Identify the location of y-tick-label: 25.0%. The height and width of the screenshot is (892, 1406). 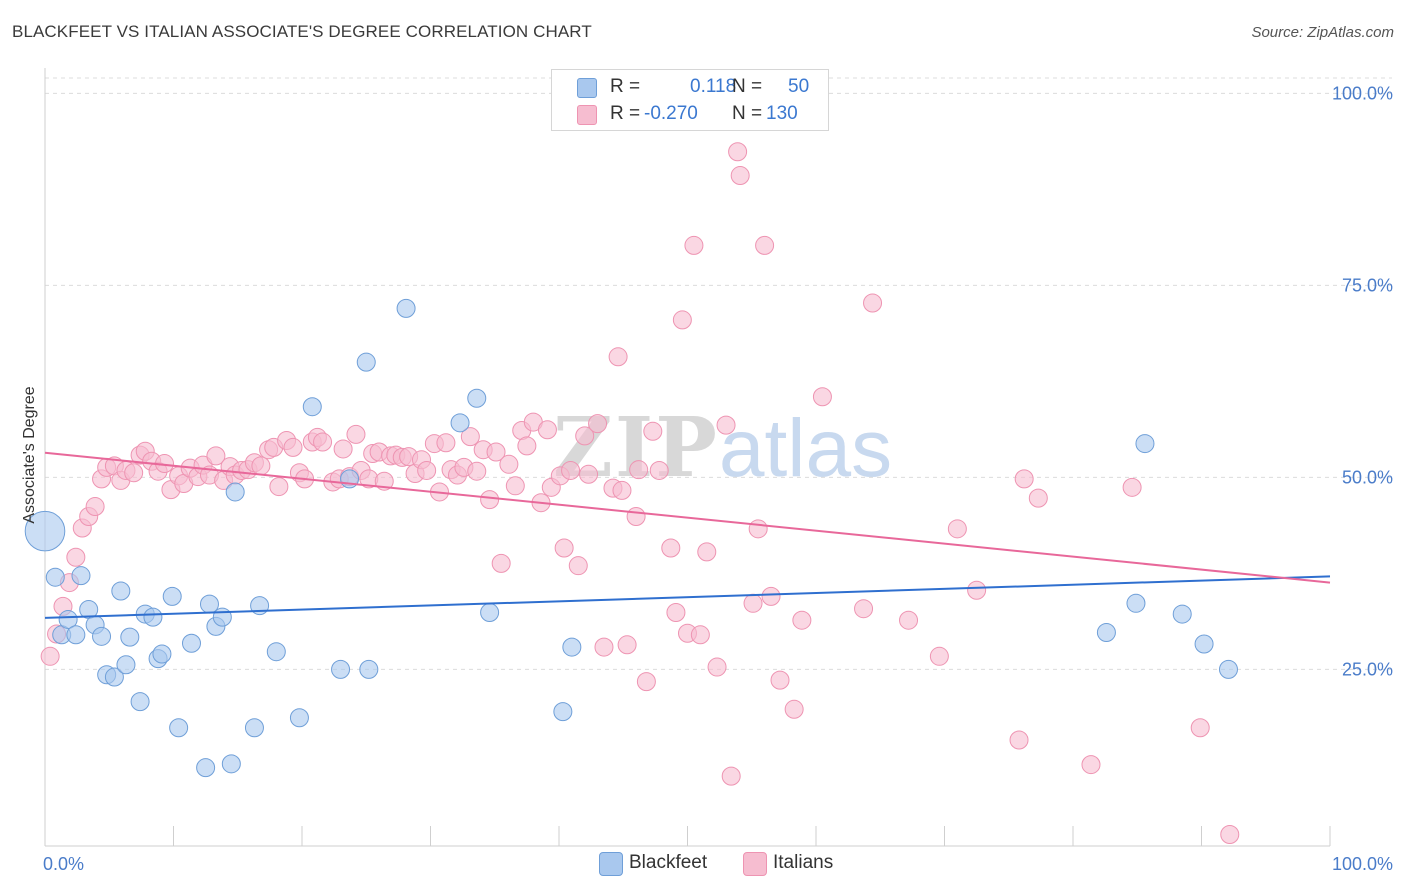
(1367, 669).